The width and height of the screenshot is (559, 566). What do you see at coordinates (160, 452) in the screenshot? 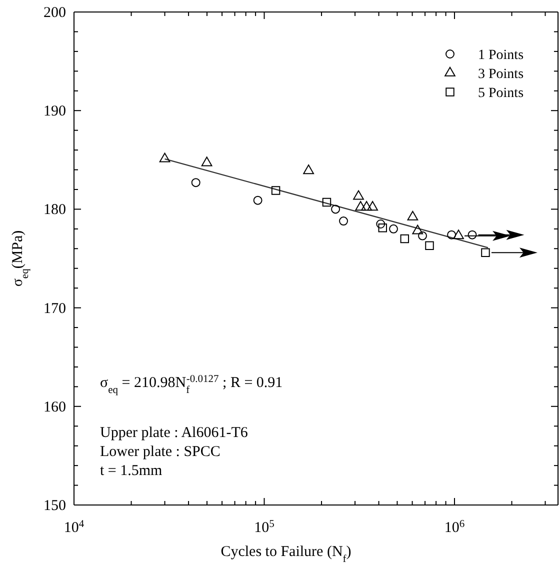
I see `annotation: Lower plate : SPCC` at bounding box center [160, 452].